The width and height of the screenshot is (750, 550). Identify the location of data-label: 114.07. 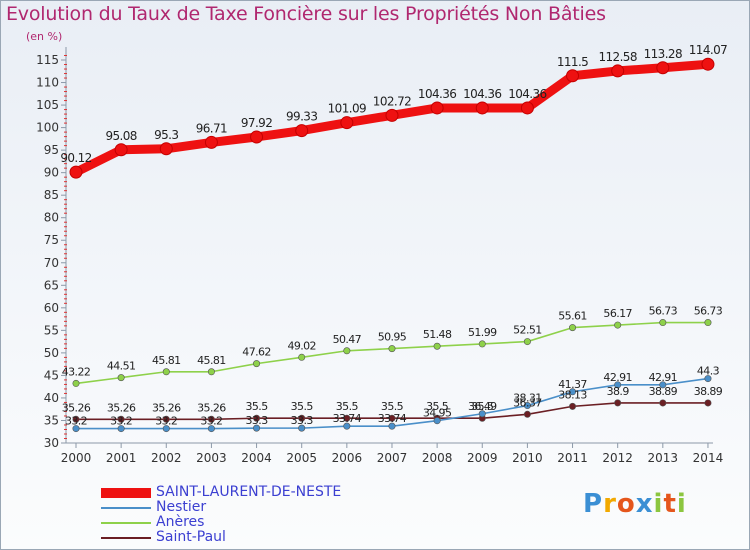
(708, 50).